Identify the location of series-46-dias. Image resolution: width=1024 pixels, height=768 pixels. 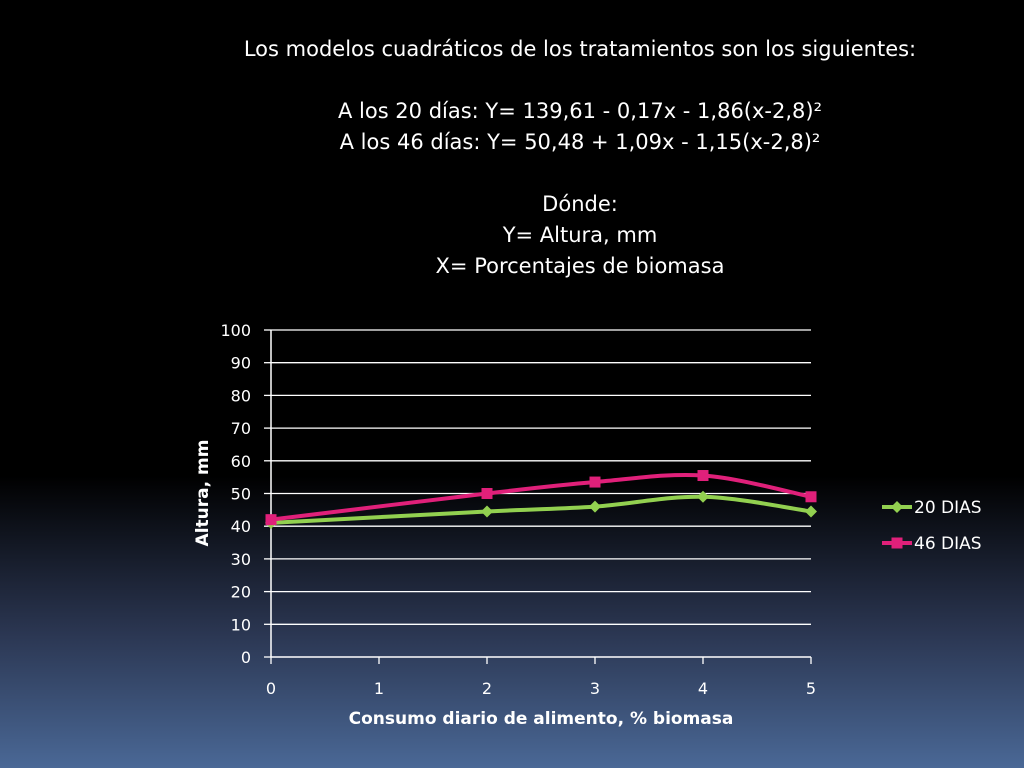
(541, 498).